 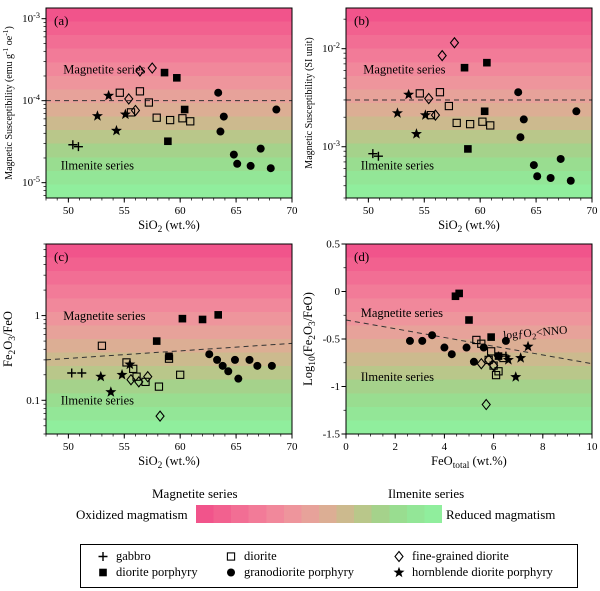 What do you see at coordinates (361, 20) in the screenshot?
I see `svg-text: (b)` at bounding box center [361, 20].